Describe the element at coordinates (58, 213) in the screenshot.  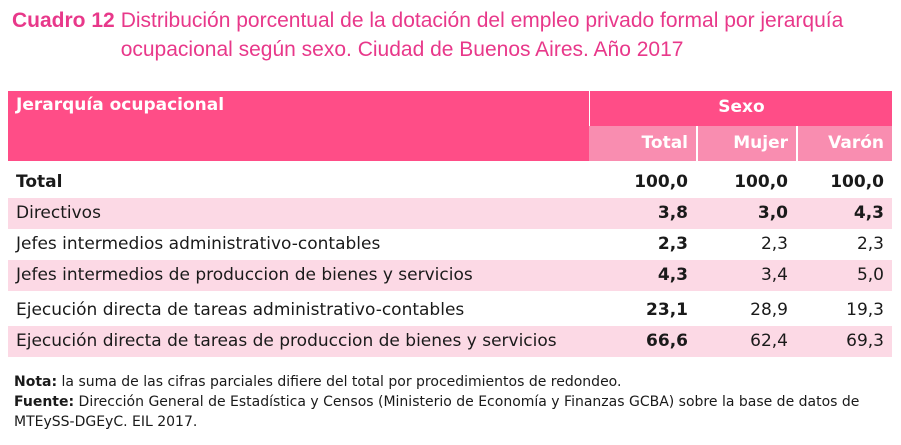
I see `row-label: Directivos` at that location.